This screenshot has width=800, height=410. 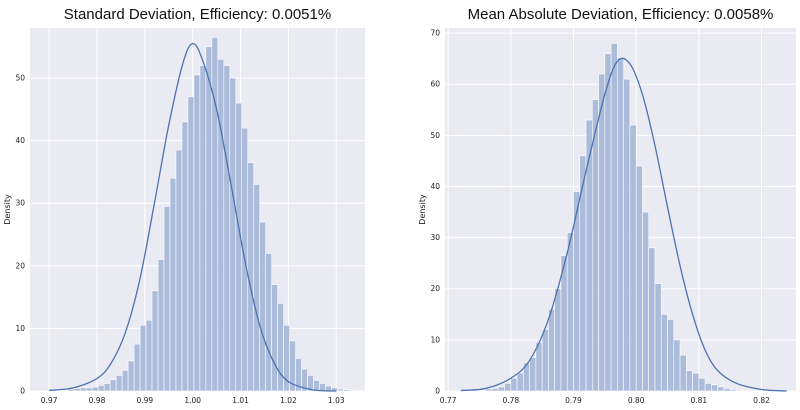 I want to click on x-tick-label: 0.81, so click(x=698, y=400).